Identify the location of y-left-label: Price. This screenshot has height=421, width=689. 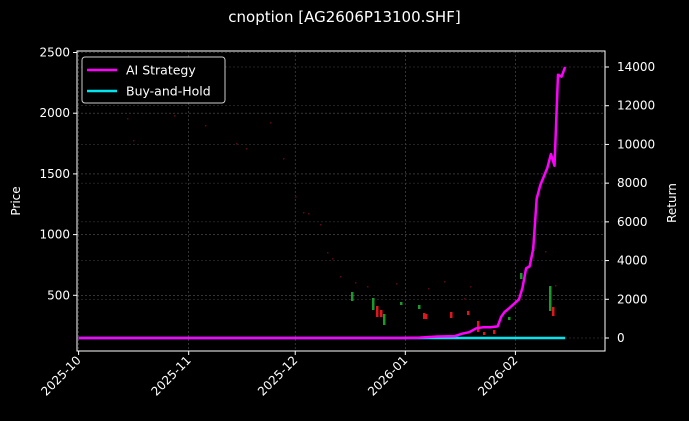
(16, 200).